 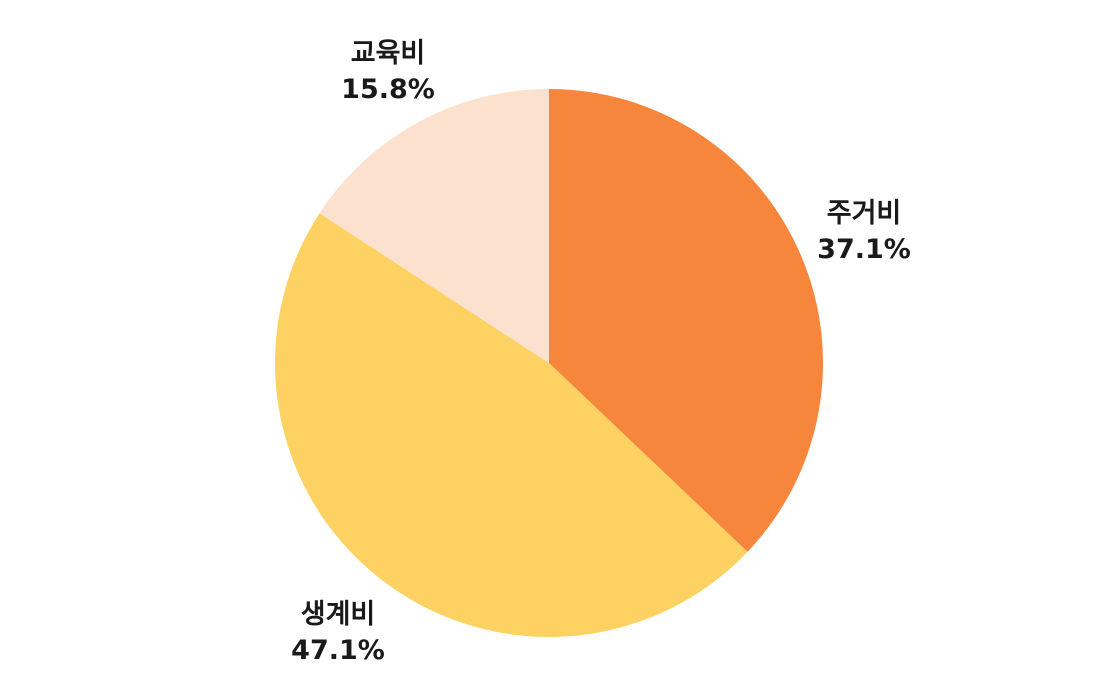 I want to click on slice-category-label: 주거비, so click(x=864, y=213).